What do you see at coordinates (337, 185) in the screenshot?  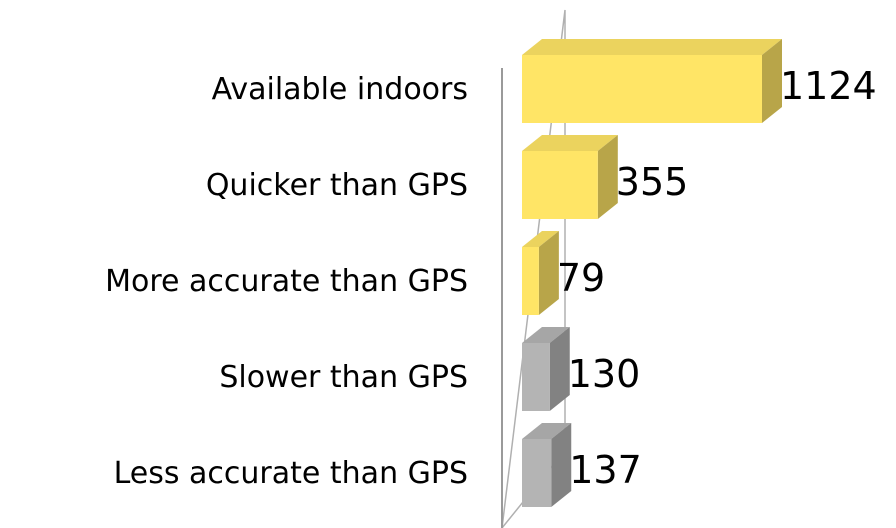 I see `category-label: Quicker than GPS` at bounding box center [337, 185].